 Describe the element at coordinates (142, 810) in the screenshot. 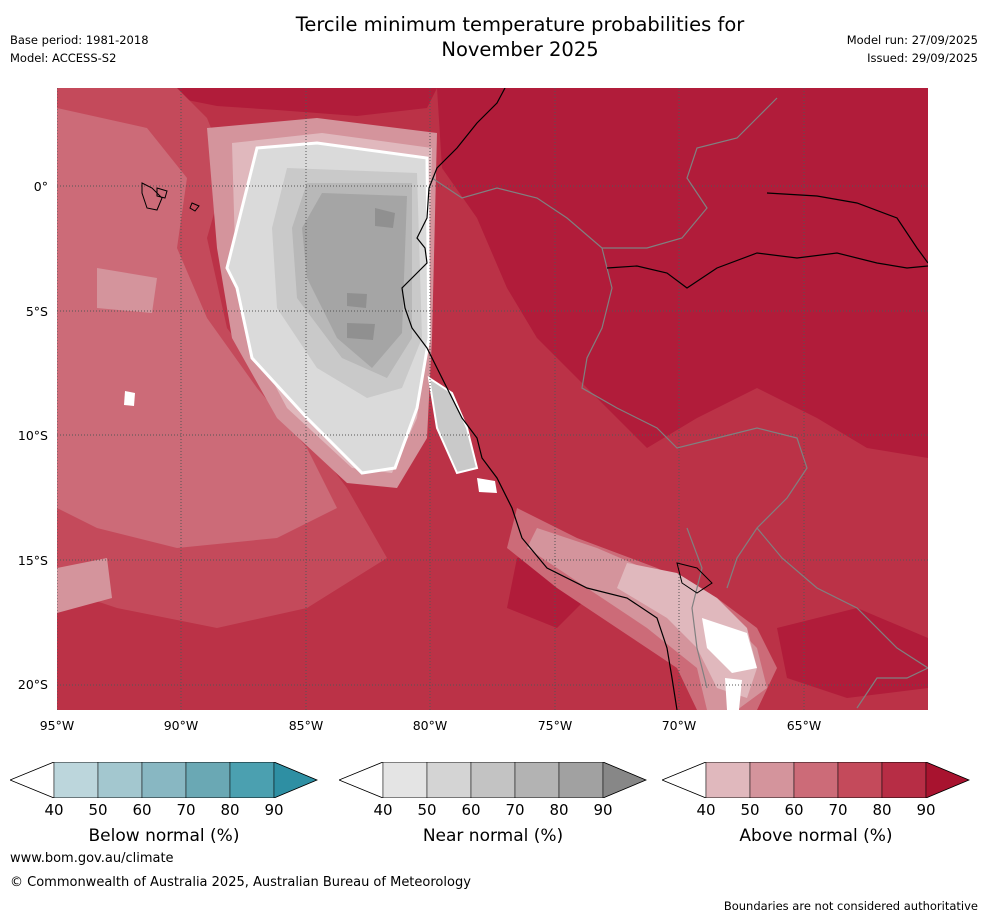

I see `cb-below-tick-60: 60` at that location.